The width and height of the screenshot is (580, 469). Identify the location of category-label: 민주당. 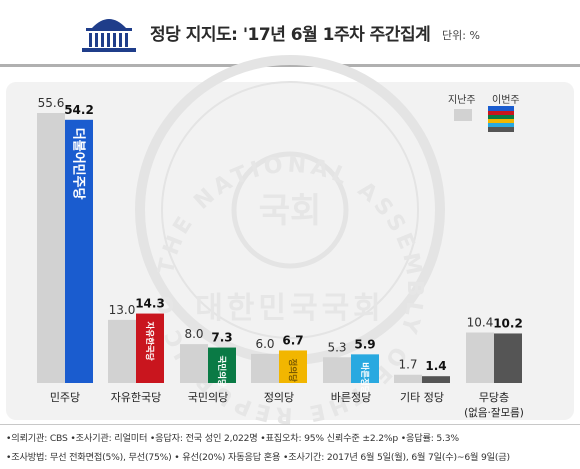
(65, 397).